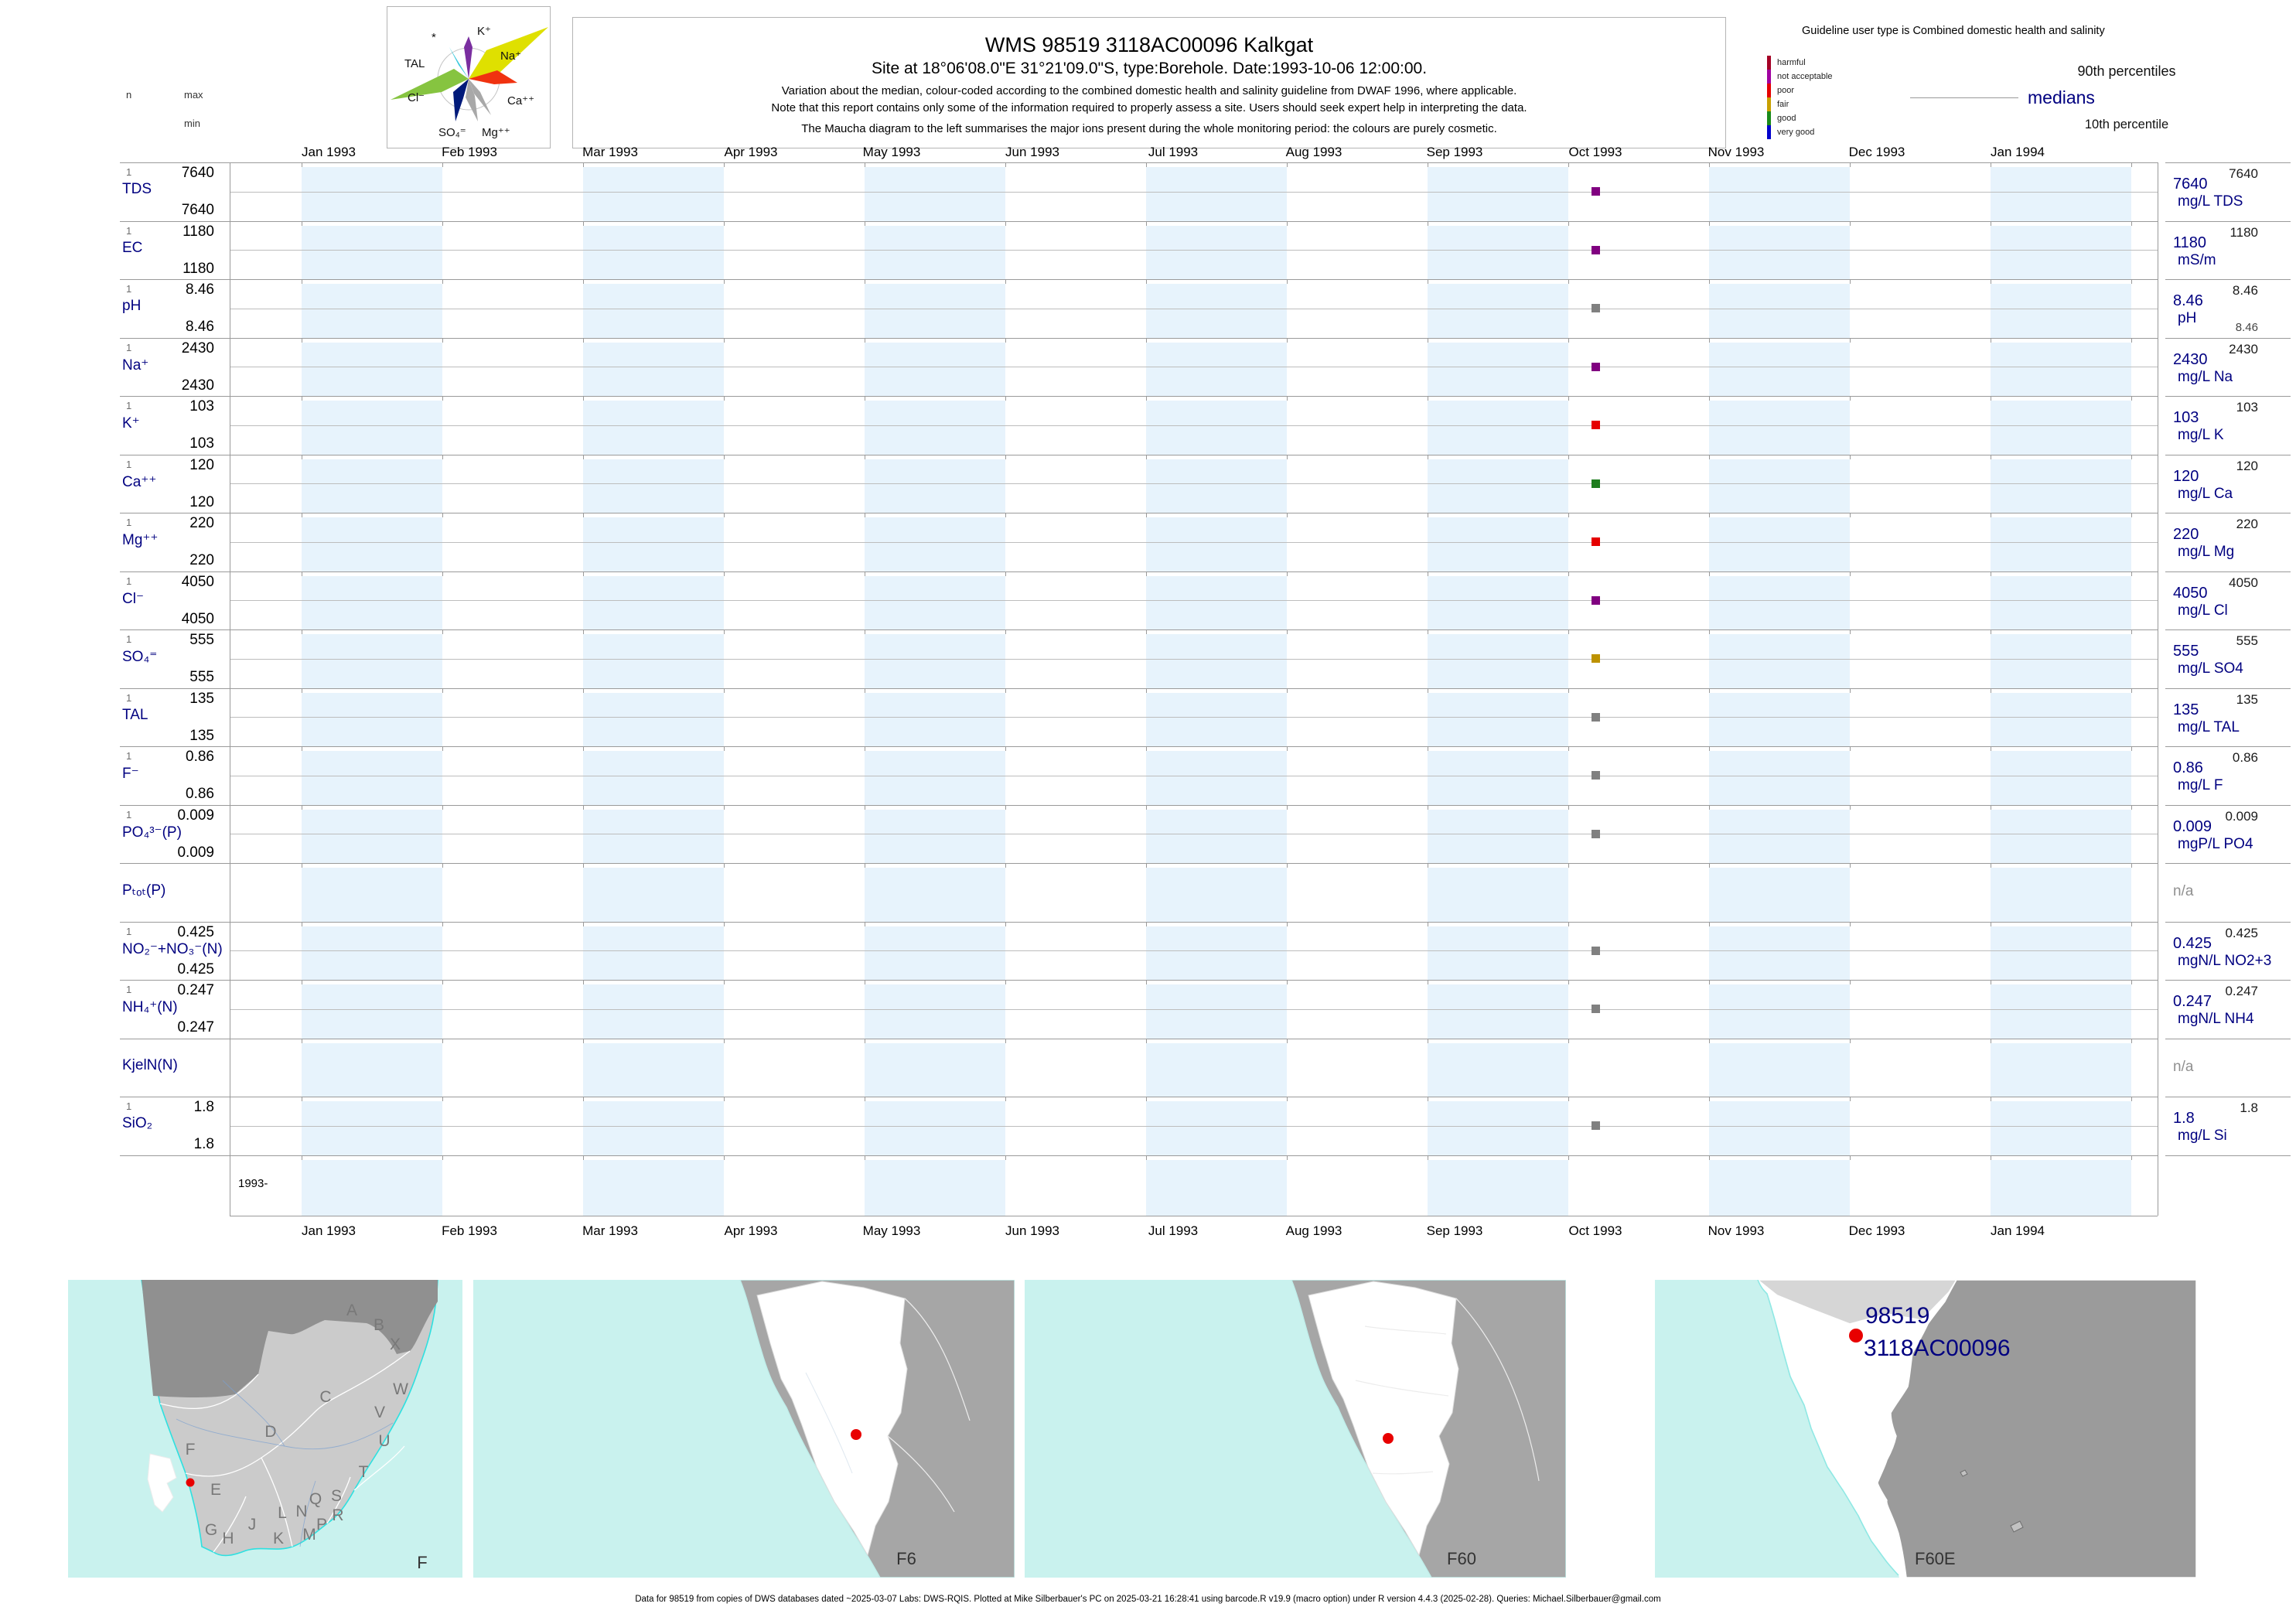  I want to click on map-region-f6: F6, so click(744, 1430).